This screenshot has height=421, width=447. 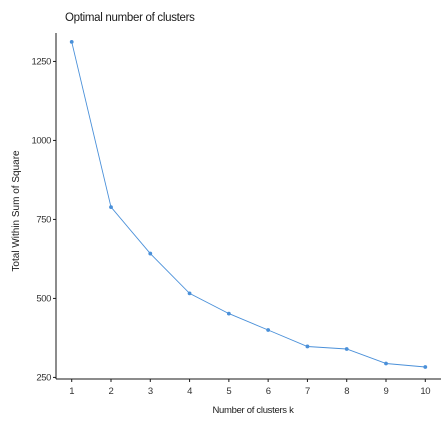 I want to click on x-tick-label: 8, so click(x=346, y=391).